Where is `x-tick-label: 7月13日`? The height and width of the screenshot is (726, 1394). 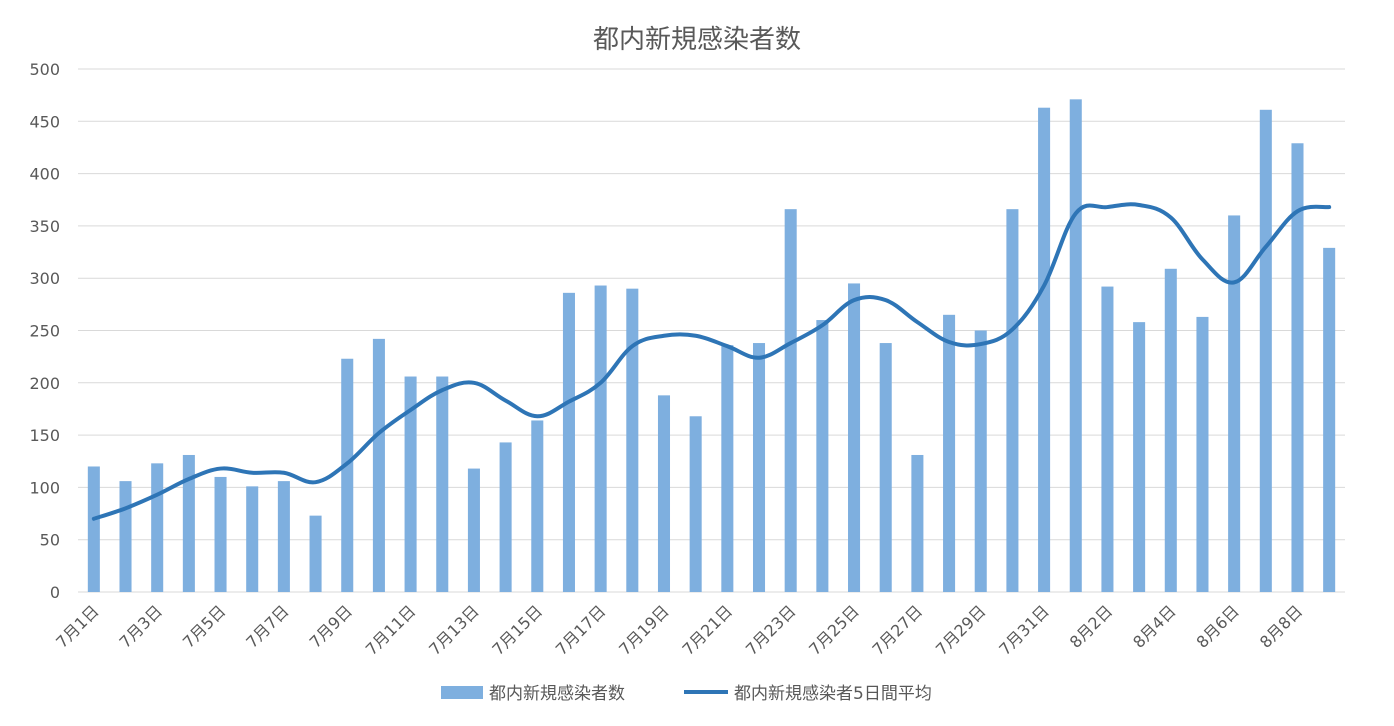 x-tick-label: 7月13日 is located at coordinates (454, 630).